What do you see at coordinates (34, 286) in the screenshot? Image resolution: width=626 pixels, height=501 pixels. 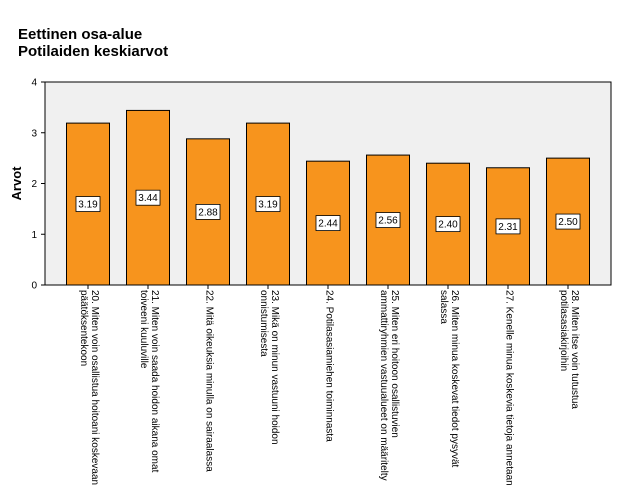 I see `y-tick-label: 0` at bounding box center [34, 286].